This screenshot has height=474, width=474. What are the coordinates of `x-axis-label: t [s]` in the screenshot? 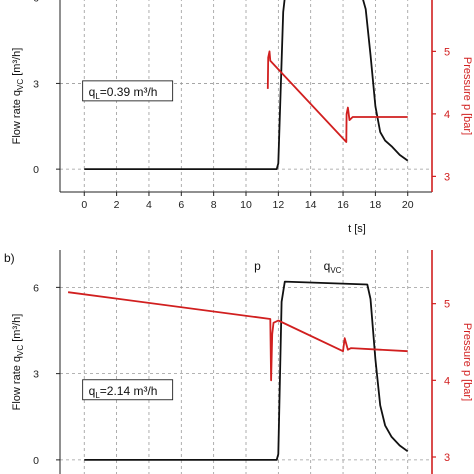 It's located at (357, 229).